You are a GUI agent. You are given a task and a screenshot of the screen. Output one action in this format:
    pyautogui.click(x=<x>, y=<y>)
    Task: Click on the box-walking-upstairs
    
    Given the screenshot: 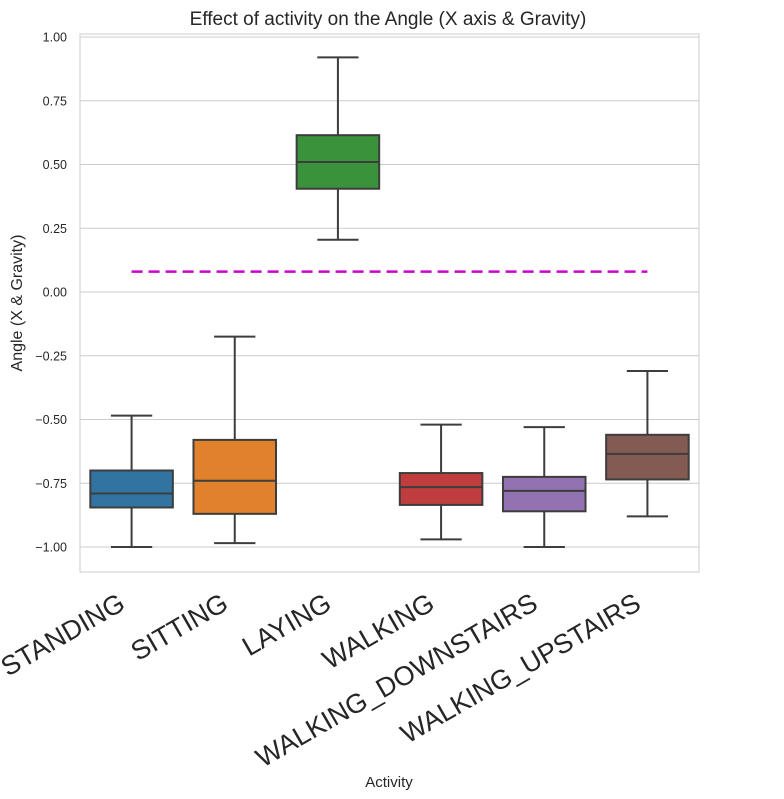 What is the action you would take?
    pyautogui.click(x=647, y=444)
    